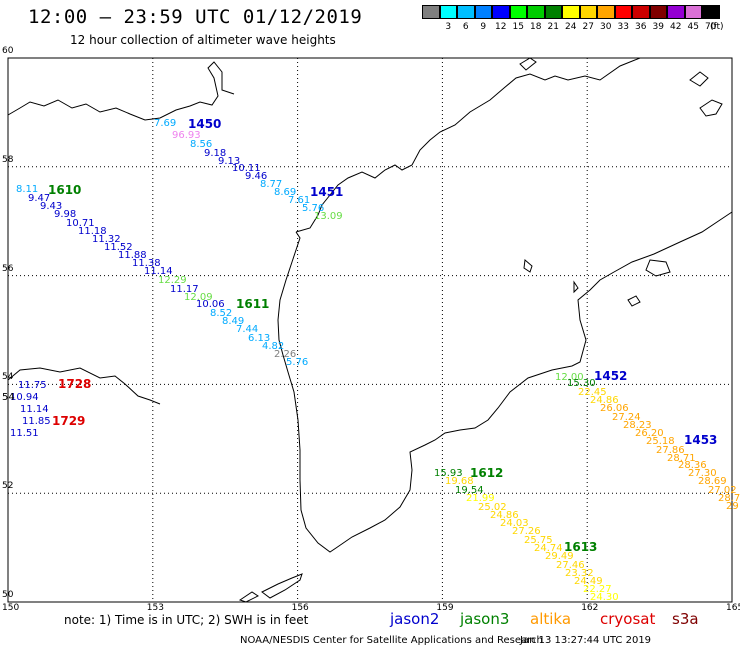 The image size is (740, 650). What do you see at coordinates (483, 27) in the screenshot?
I see `scale-label: 9` at bounding box center [483, 27].